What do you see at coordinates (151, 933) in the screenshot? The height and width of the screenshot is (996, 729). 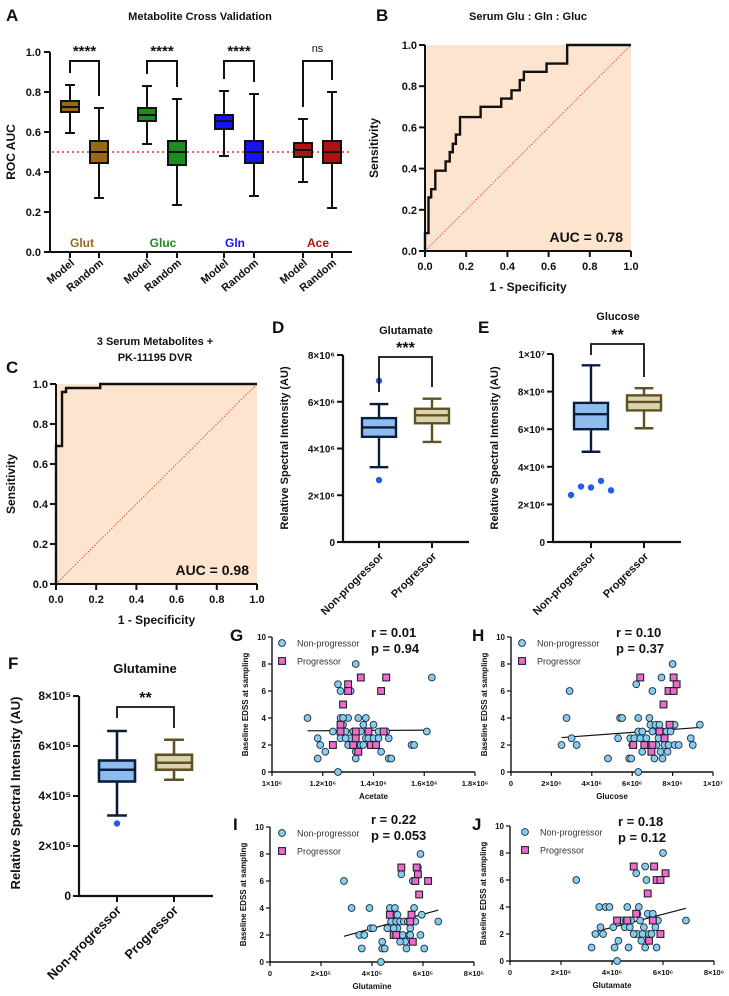 I see `x-category-label: Progressor` at bounding box center [151, 933].